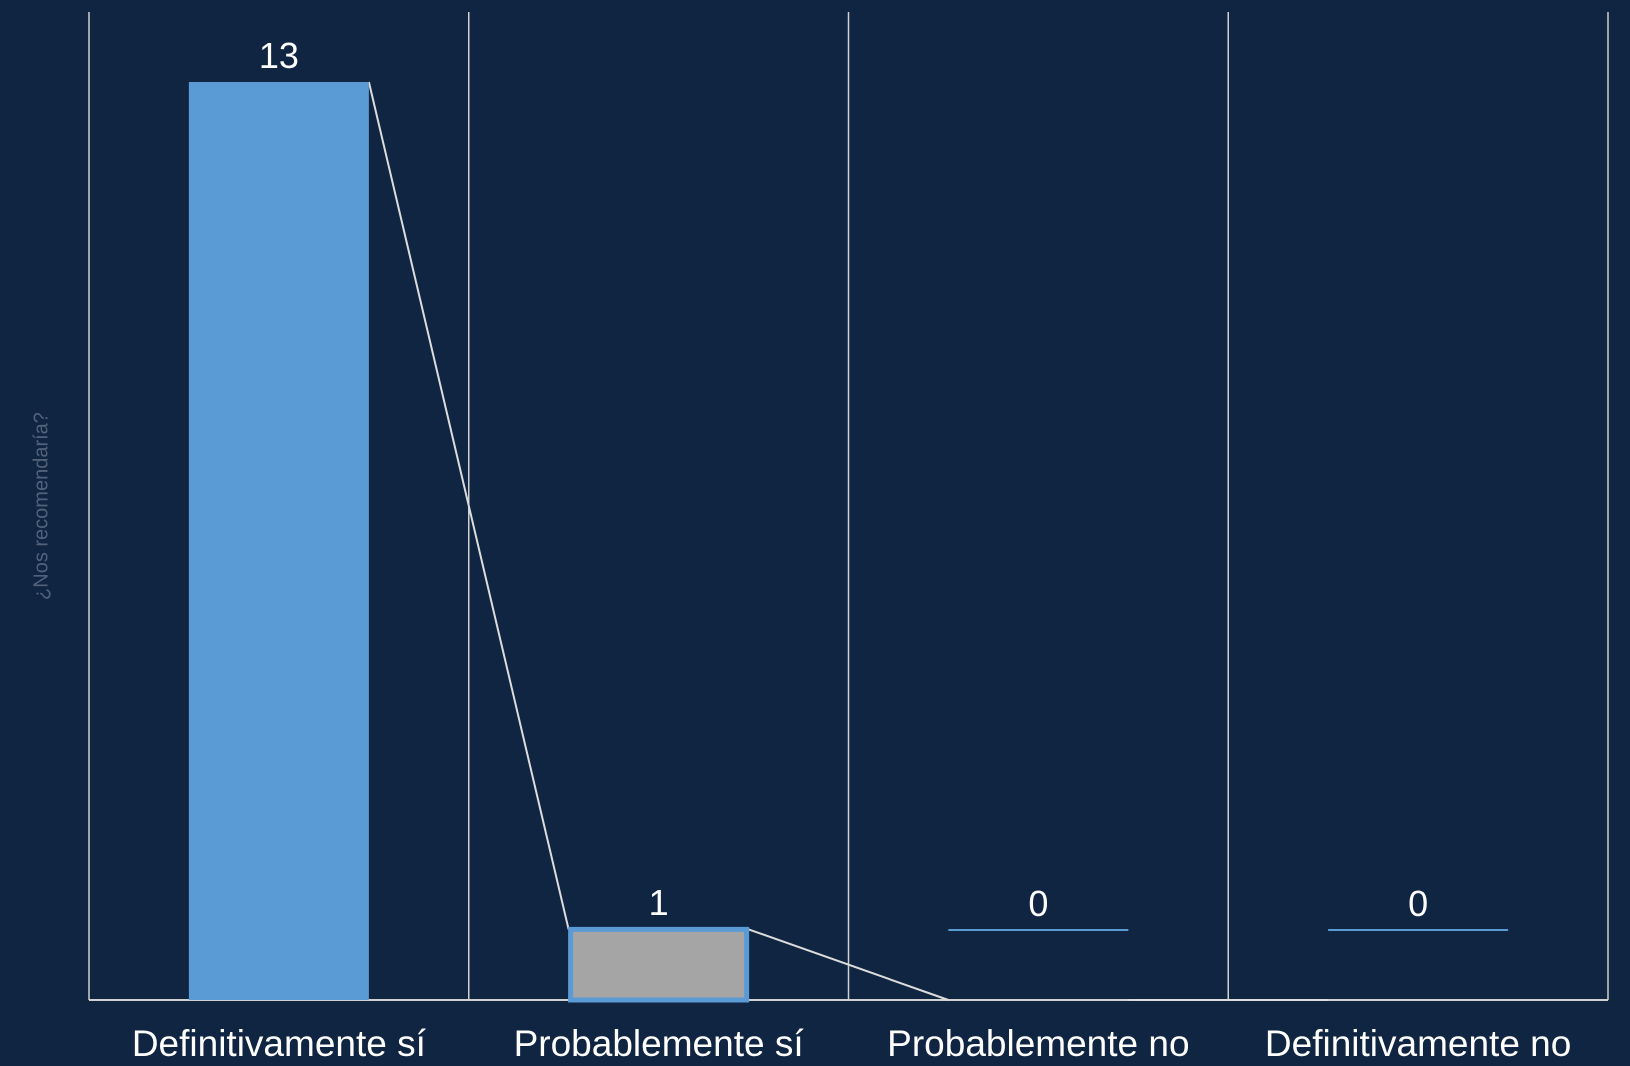  What do you see at coordinates (1418, 1043) in the screenshot?
I see `x-tick-label: Definitivamente no` at bounding box center [1418, 1043].